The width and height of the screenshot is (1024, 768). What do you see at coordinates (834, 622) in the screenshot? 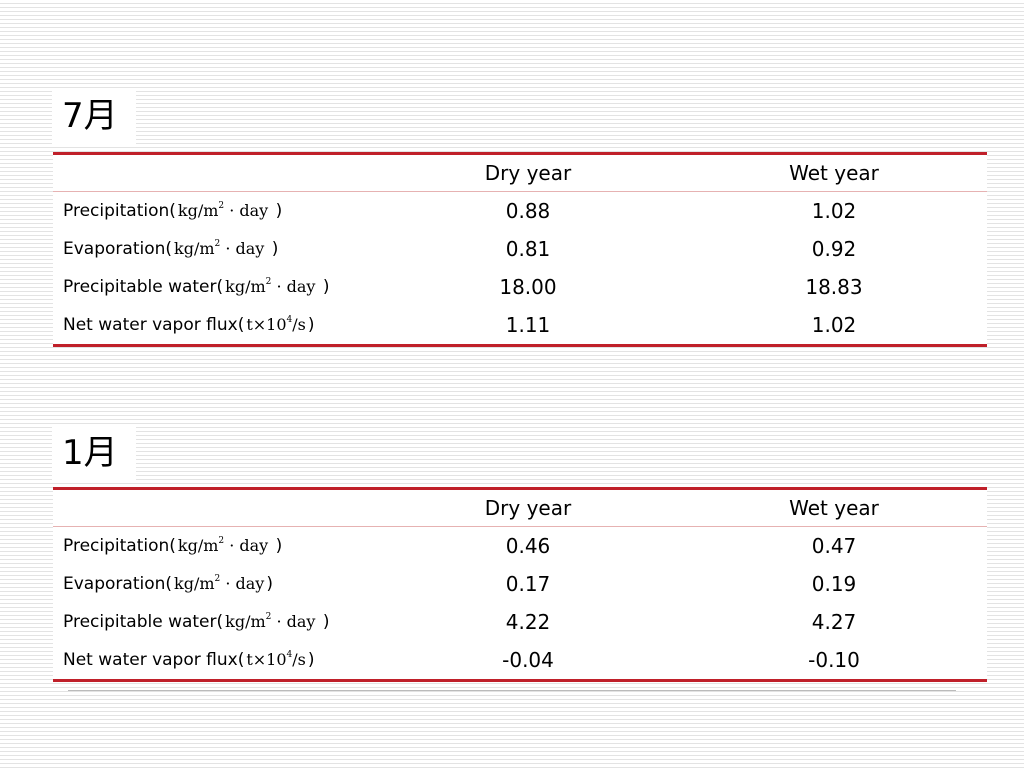
I see `wet-year-value: 4.27` at bounding box center [834, 622].